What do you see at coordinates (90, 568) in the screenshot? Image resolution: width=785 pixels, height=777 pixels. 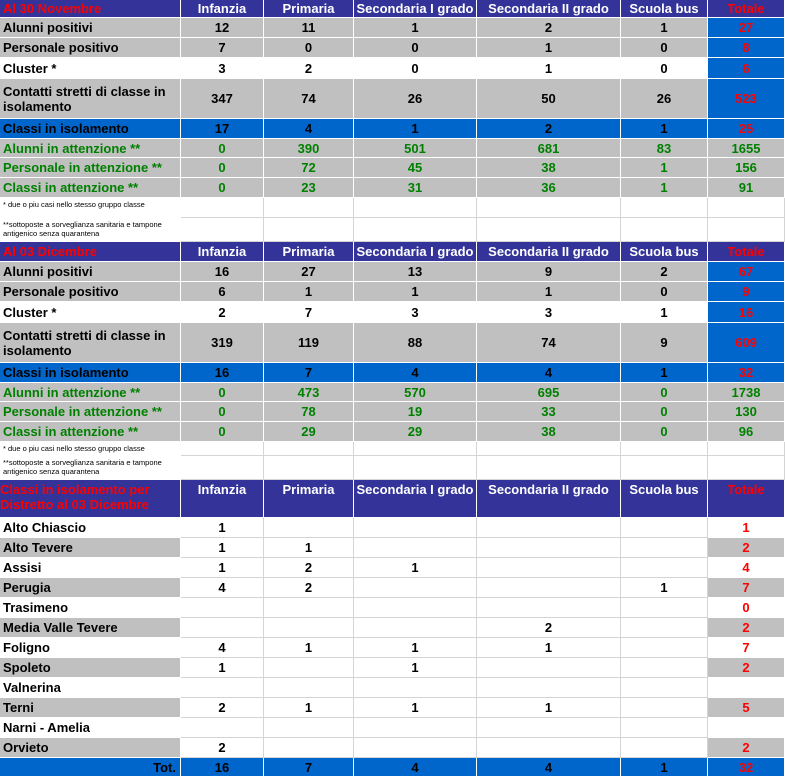 I see `district-row-label: Assisi` at bounding box center [90, 568].